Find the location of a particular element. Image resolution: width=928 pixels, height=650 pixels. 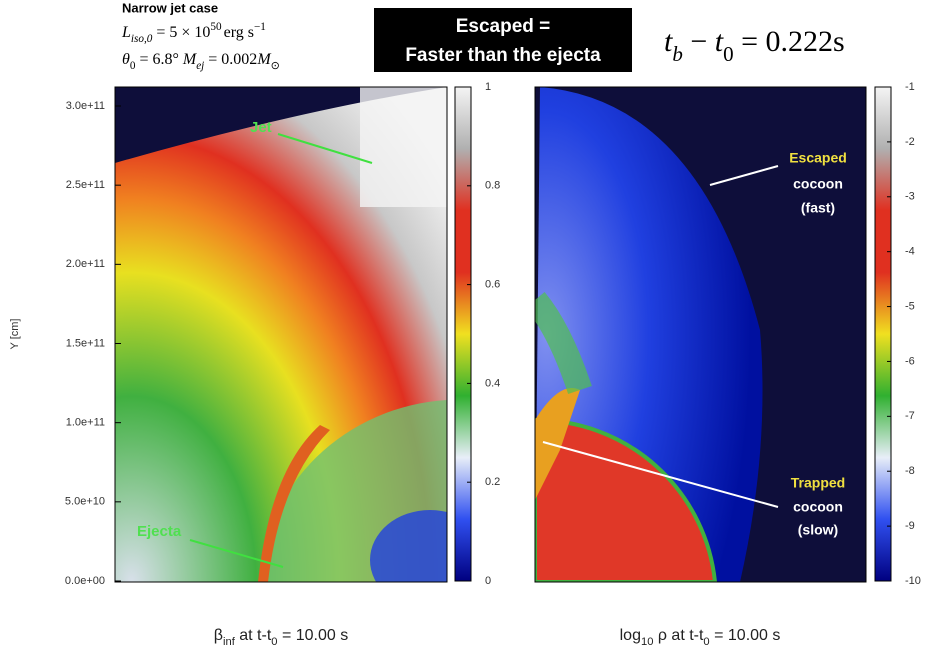

banner: Escaped = is located at coordinates (503, 26).